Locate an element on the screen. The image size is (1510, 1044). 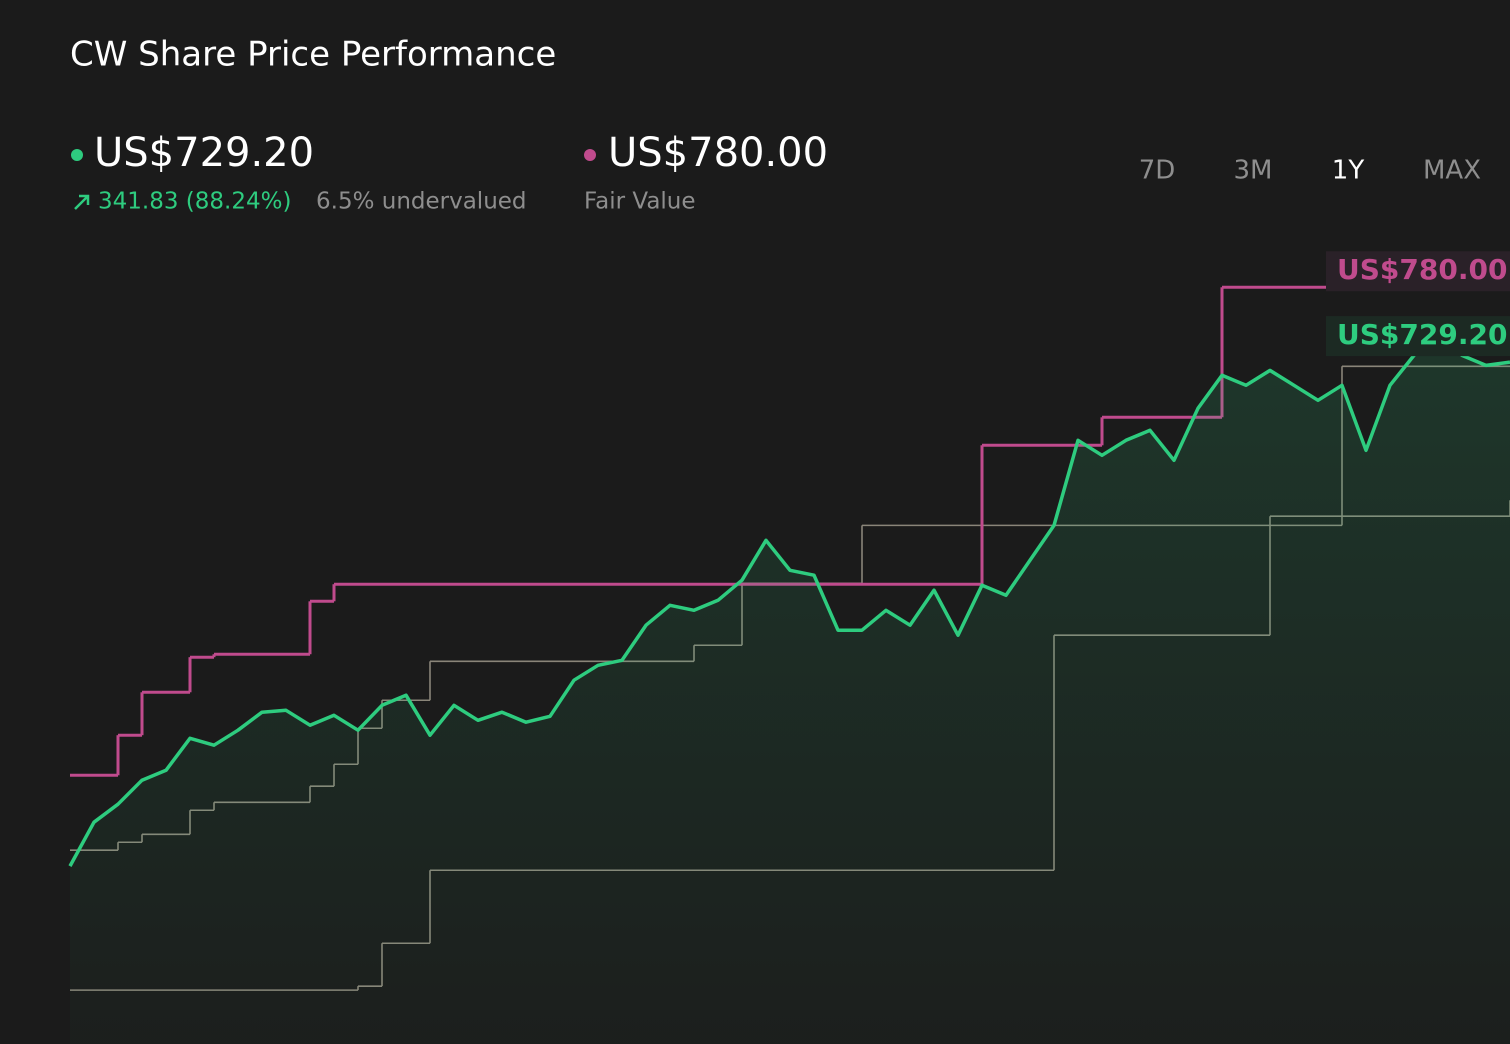
valuation: 6.5% undervalued is located at coordinates (421, 202).